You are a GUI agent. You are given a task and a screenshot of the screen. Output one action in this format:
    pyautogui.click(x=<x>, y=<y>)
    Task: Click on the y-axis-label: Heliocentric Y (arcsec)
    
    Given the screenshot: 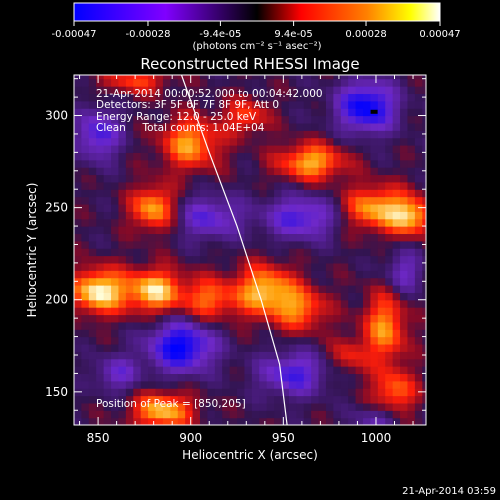 What is the action you would take?
    pyautogui.click(x=32, y=250)
    